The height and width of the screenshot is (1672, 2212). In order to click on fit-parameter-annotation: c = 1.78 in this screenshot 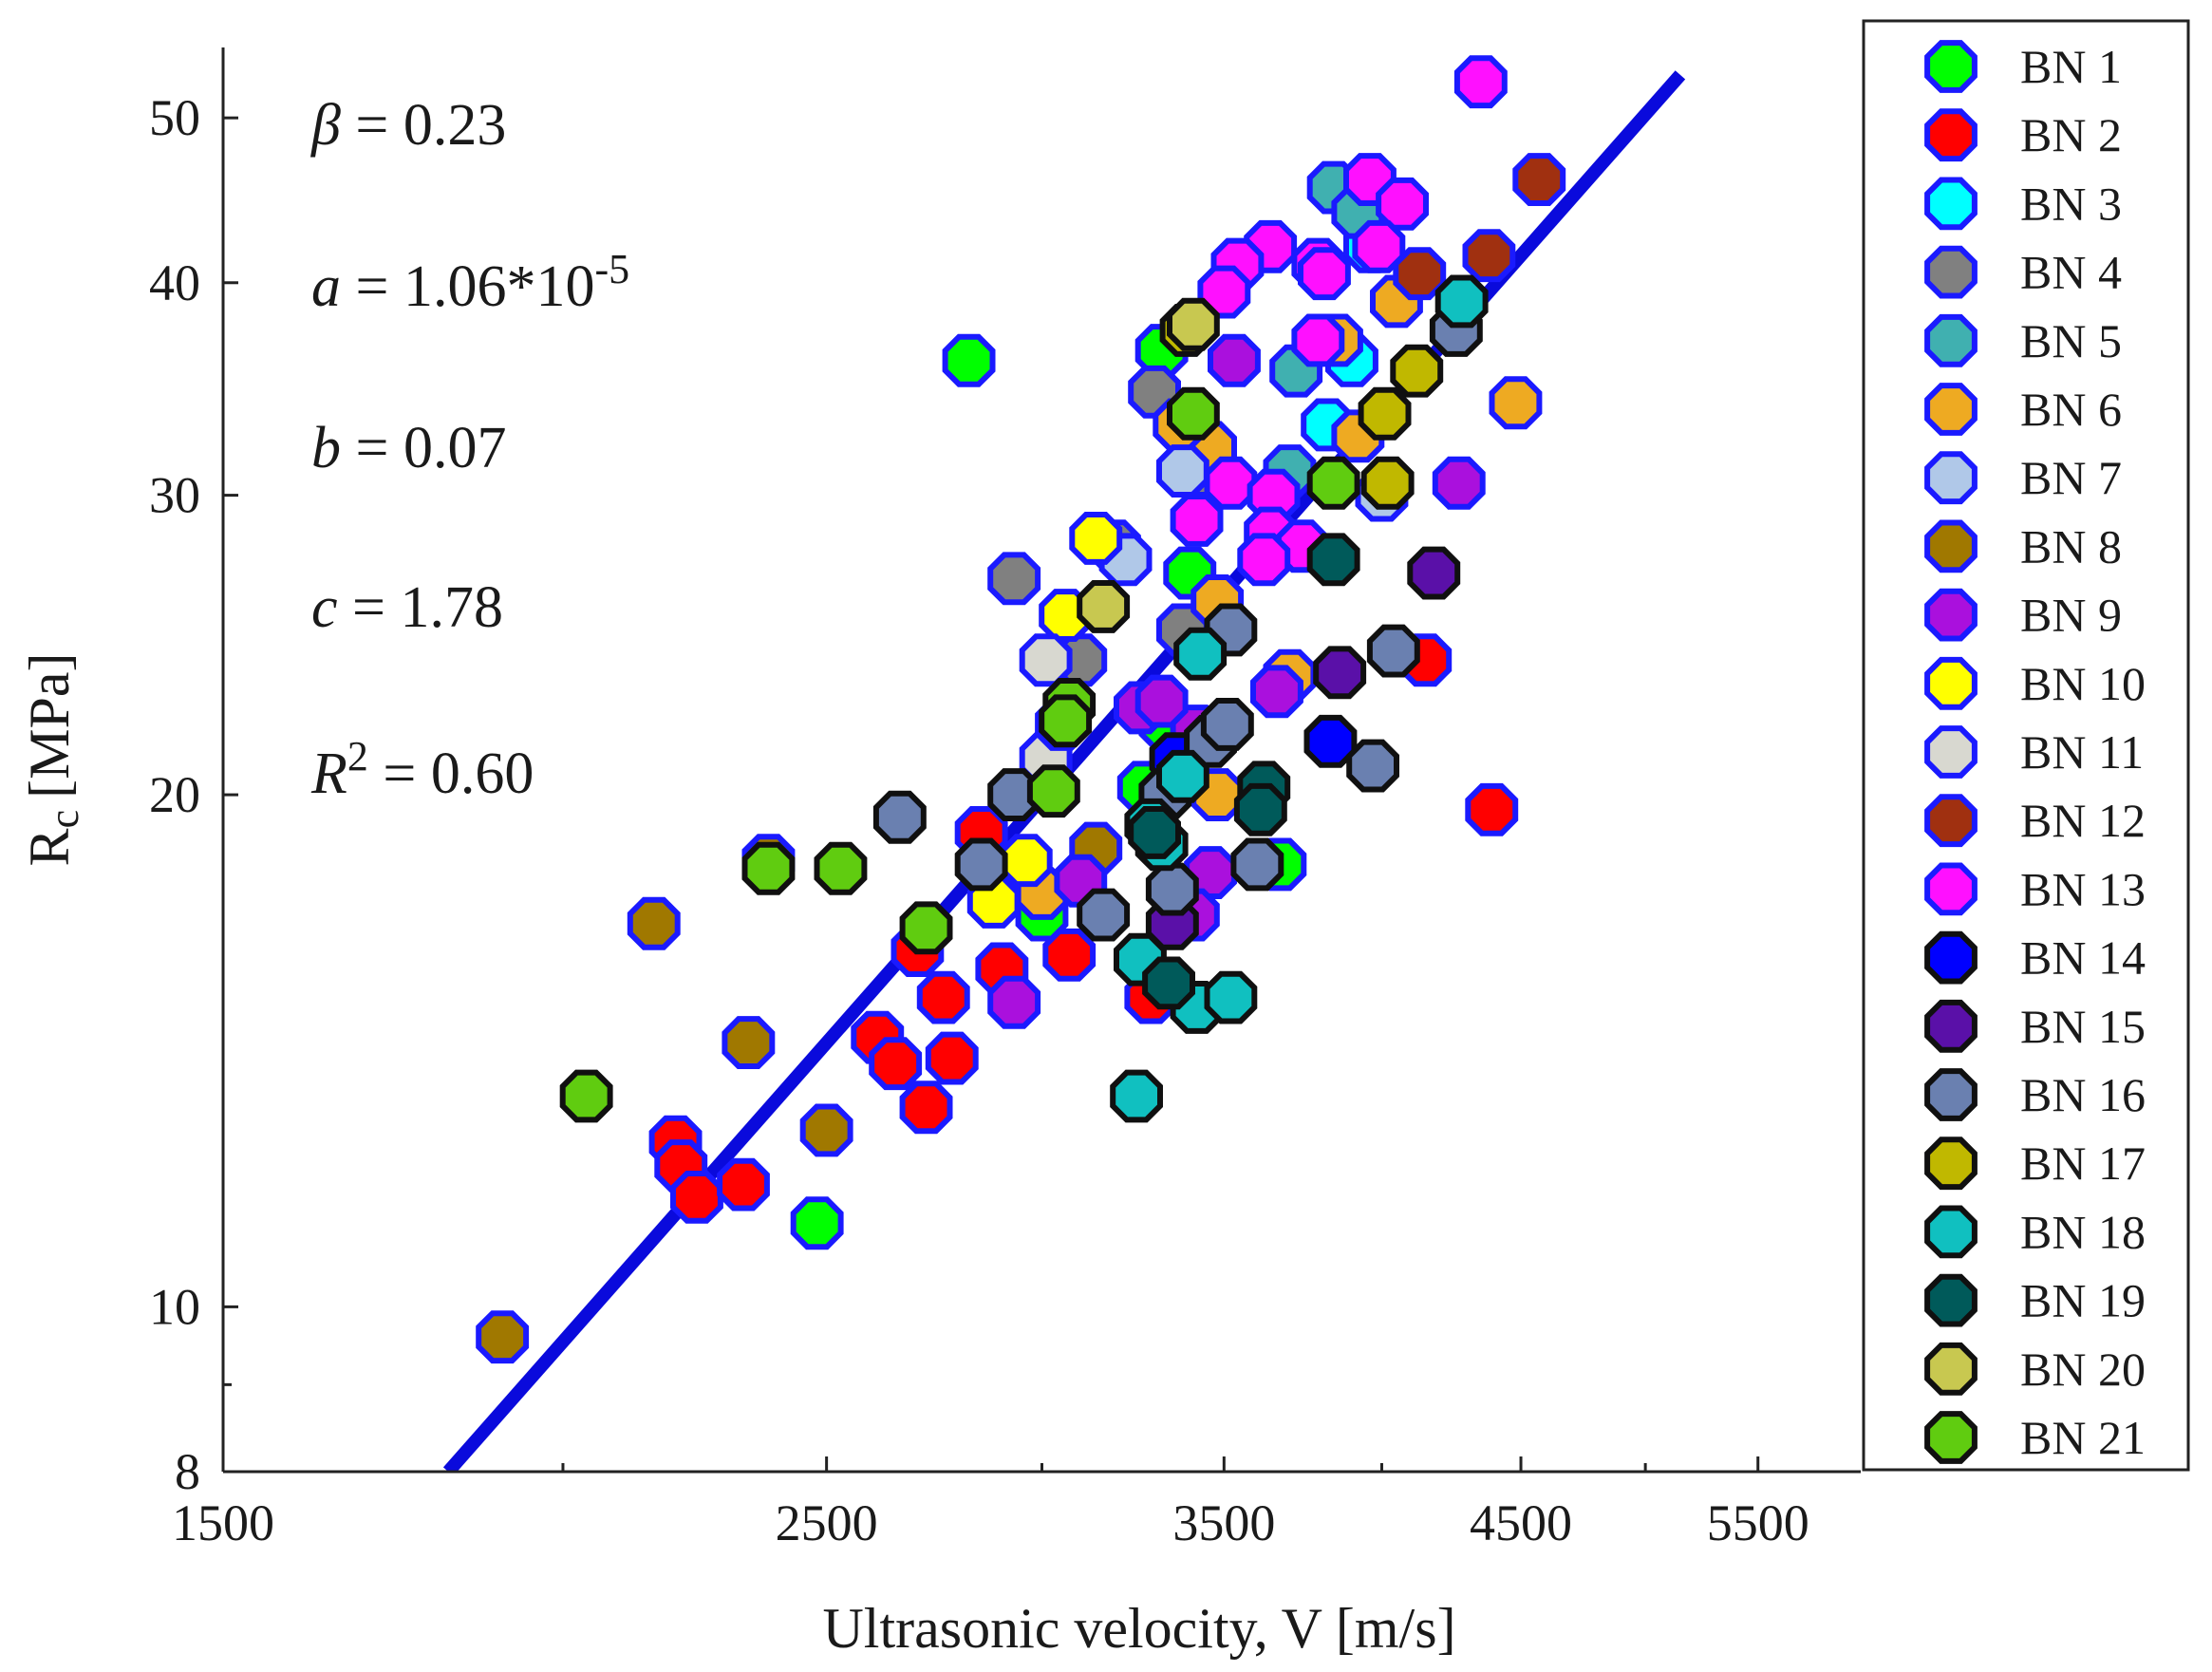, I will do `click(407, 607)`.